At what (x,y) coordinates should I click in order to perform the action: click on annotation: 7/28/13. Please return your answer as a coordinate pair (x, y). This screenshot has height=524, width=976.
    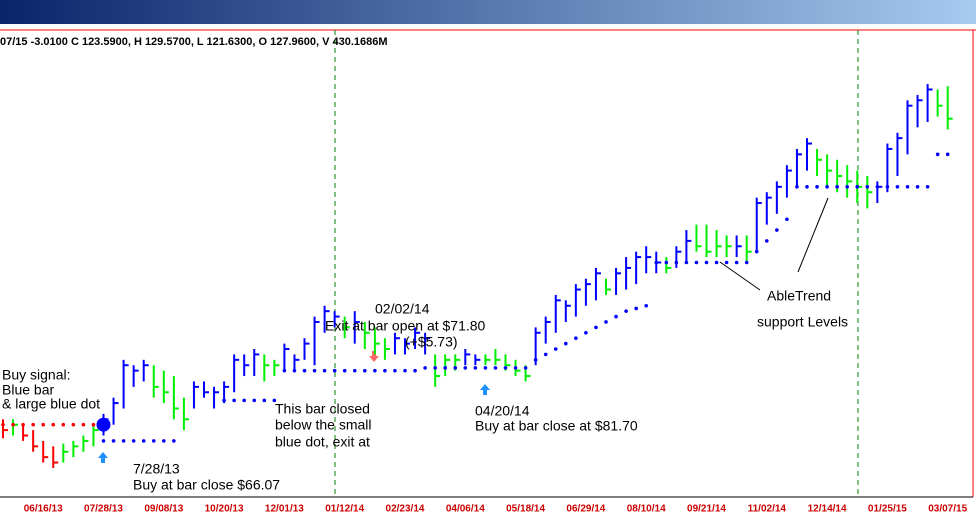
    Looking at the image, I should click on (156, 469).